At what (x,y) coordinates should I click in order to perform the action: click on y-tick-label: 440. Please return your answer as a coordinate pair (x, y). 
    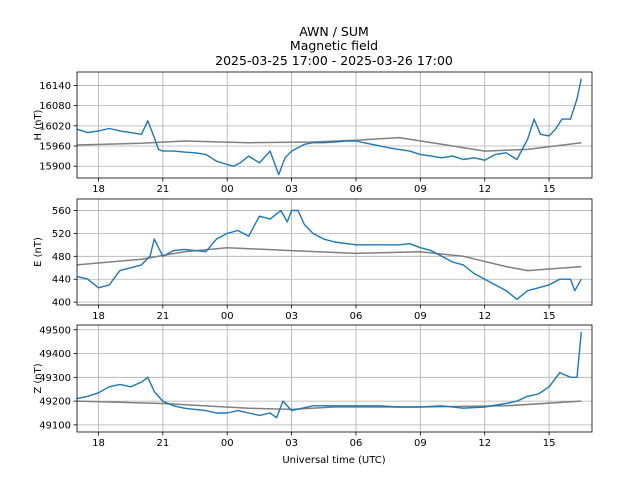
    Looking at the image, I should click on (61, 280).